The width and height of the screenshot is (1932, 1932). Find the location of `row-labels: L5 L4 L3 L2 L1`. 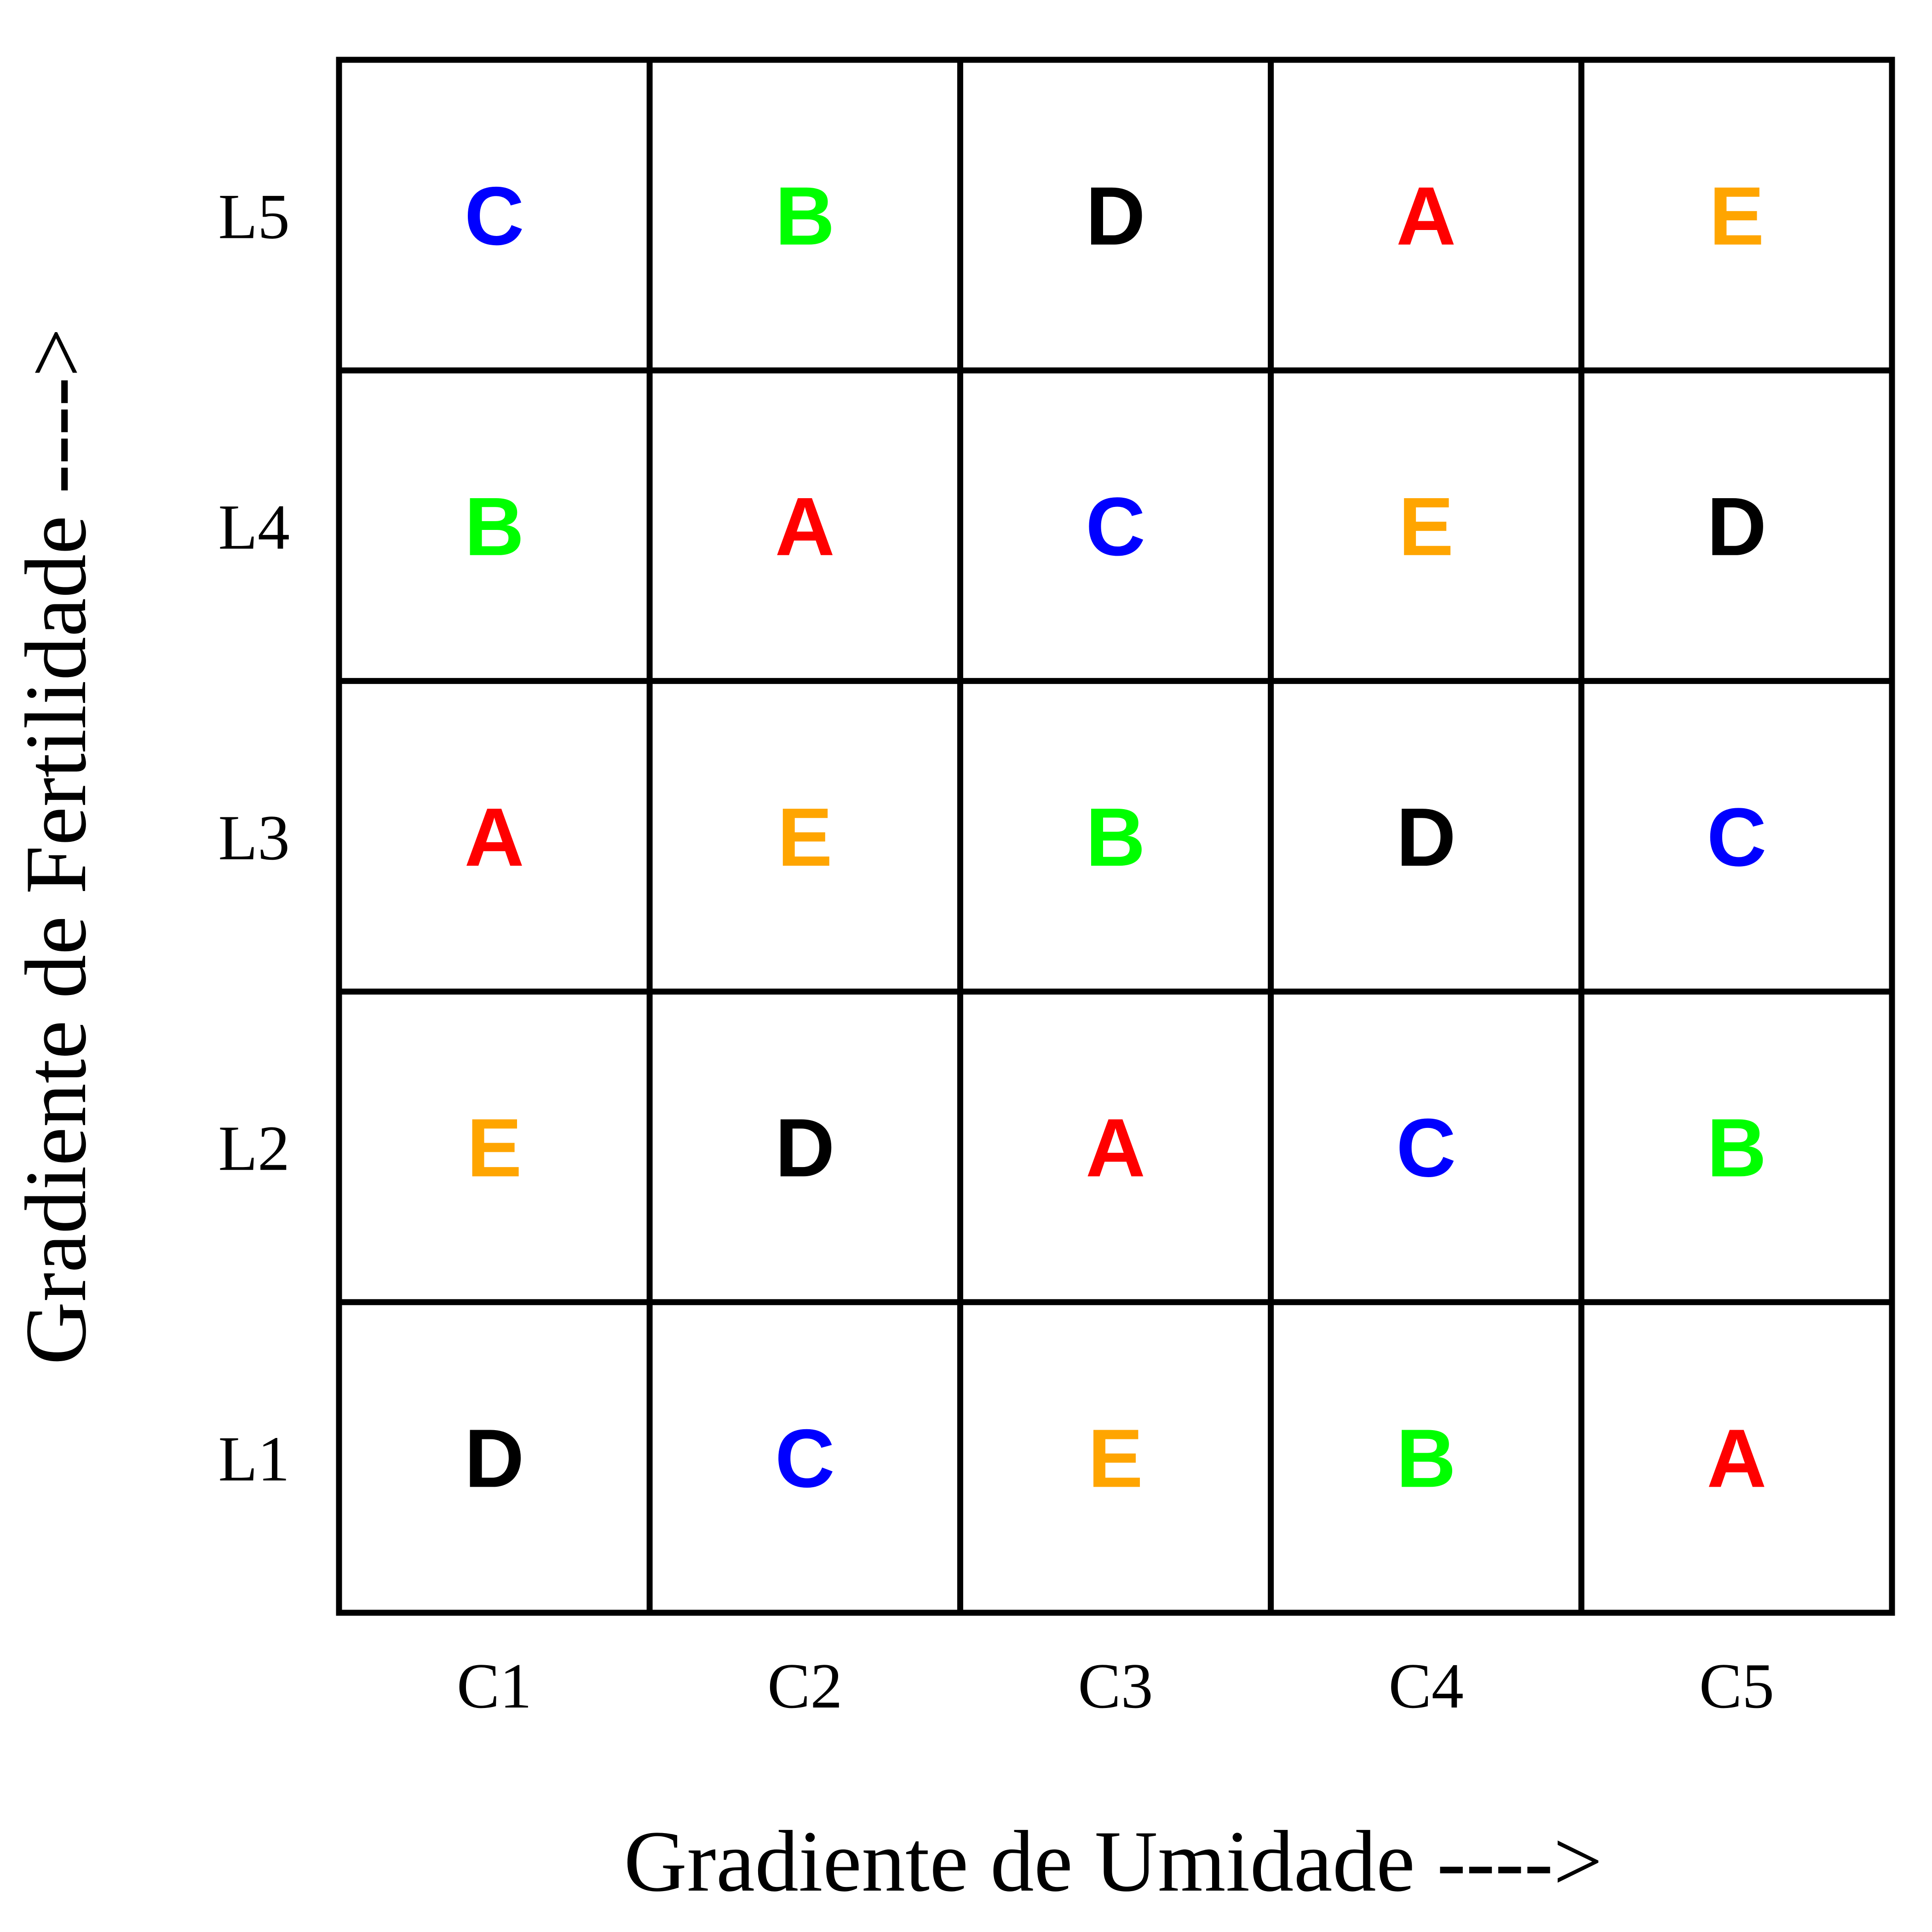

row-labels: L5 L4 L3 L2 L1 is located at coordinates (254, 838).